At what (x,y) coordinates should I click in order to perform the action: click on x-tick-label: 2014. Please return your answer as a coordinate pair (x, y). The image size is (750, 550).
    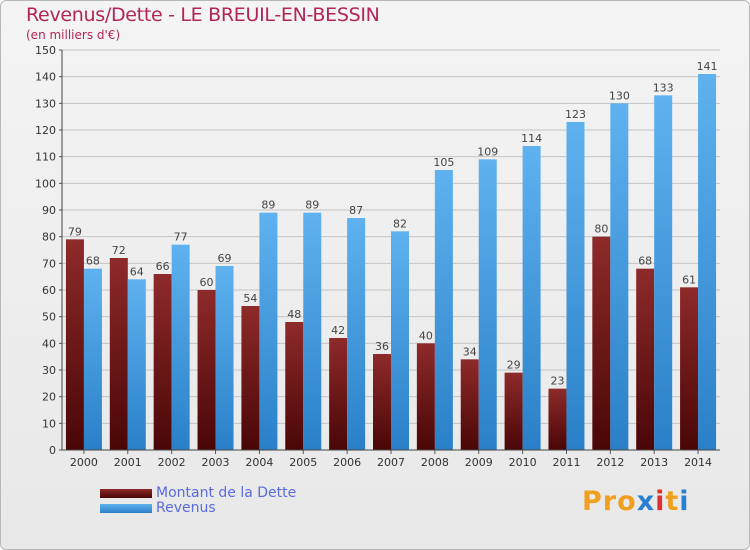
    Looking at the image, I should click on (698, 462).